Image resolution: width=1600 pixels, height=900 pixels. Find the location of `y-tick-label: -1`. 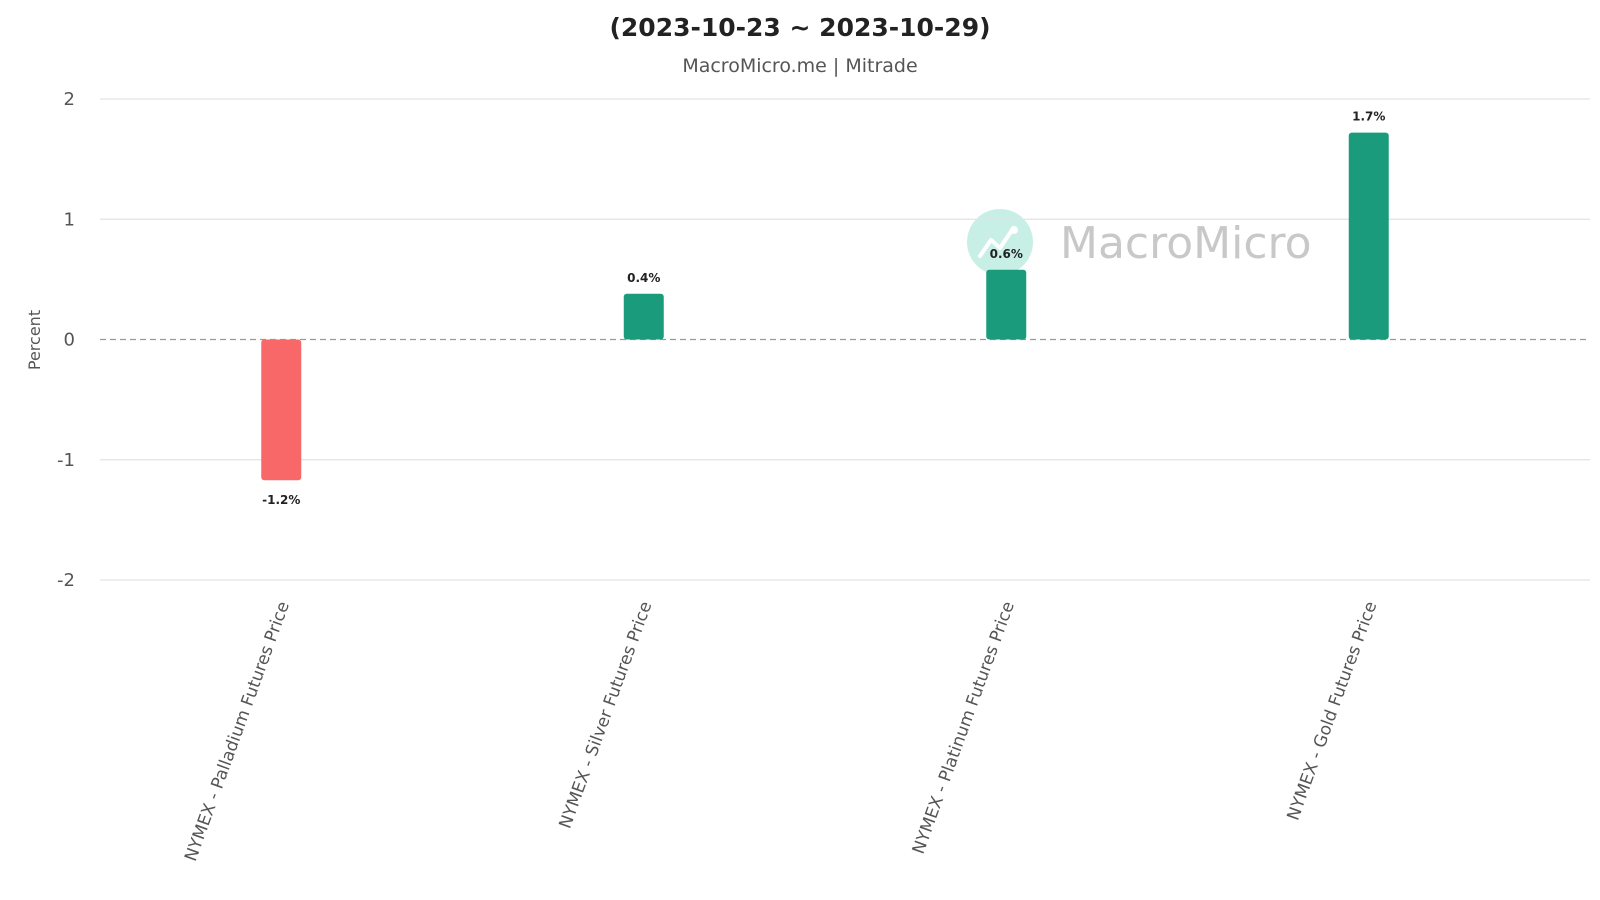

y-tick-label: -1 is located at coordinates (66, 460).